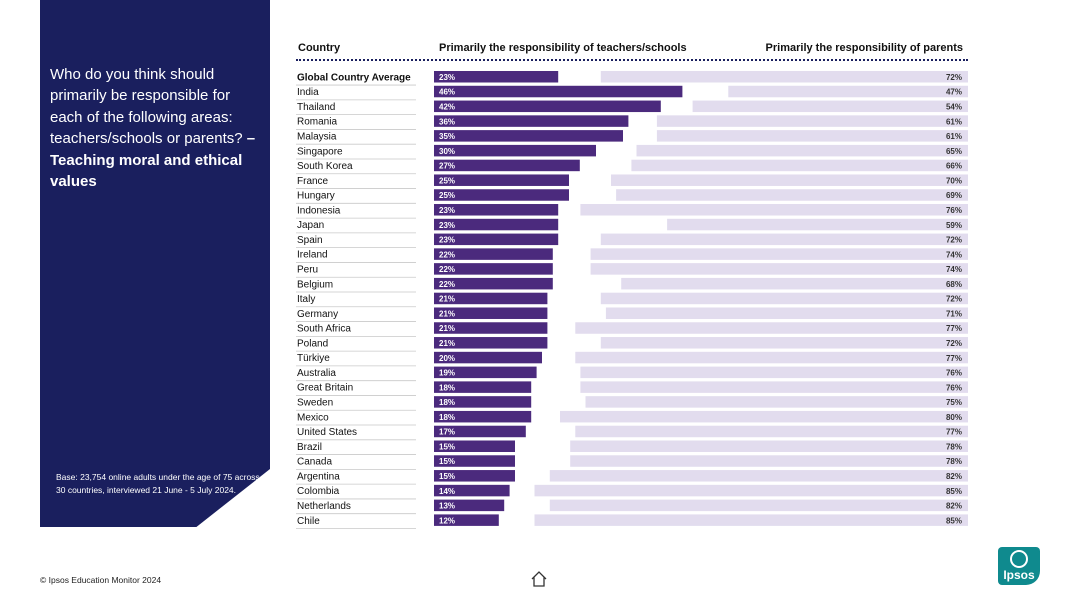  I want to click on header-country: Country, so click(319, 48).